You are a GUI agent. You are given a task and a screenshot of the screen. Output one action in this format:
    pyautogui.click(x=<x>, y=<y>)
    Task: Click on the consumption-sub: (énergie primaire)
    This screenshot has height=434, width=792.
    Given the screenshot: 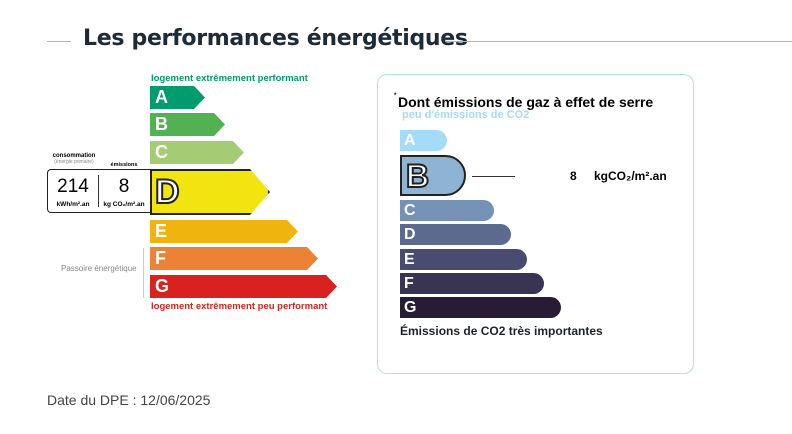 What is the action you would take?
    pyautogui.click(x=74, y=162)
    